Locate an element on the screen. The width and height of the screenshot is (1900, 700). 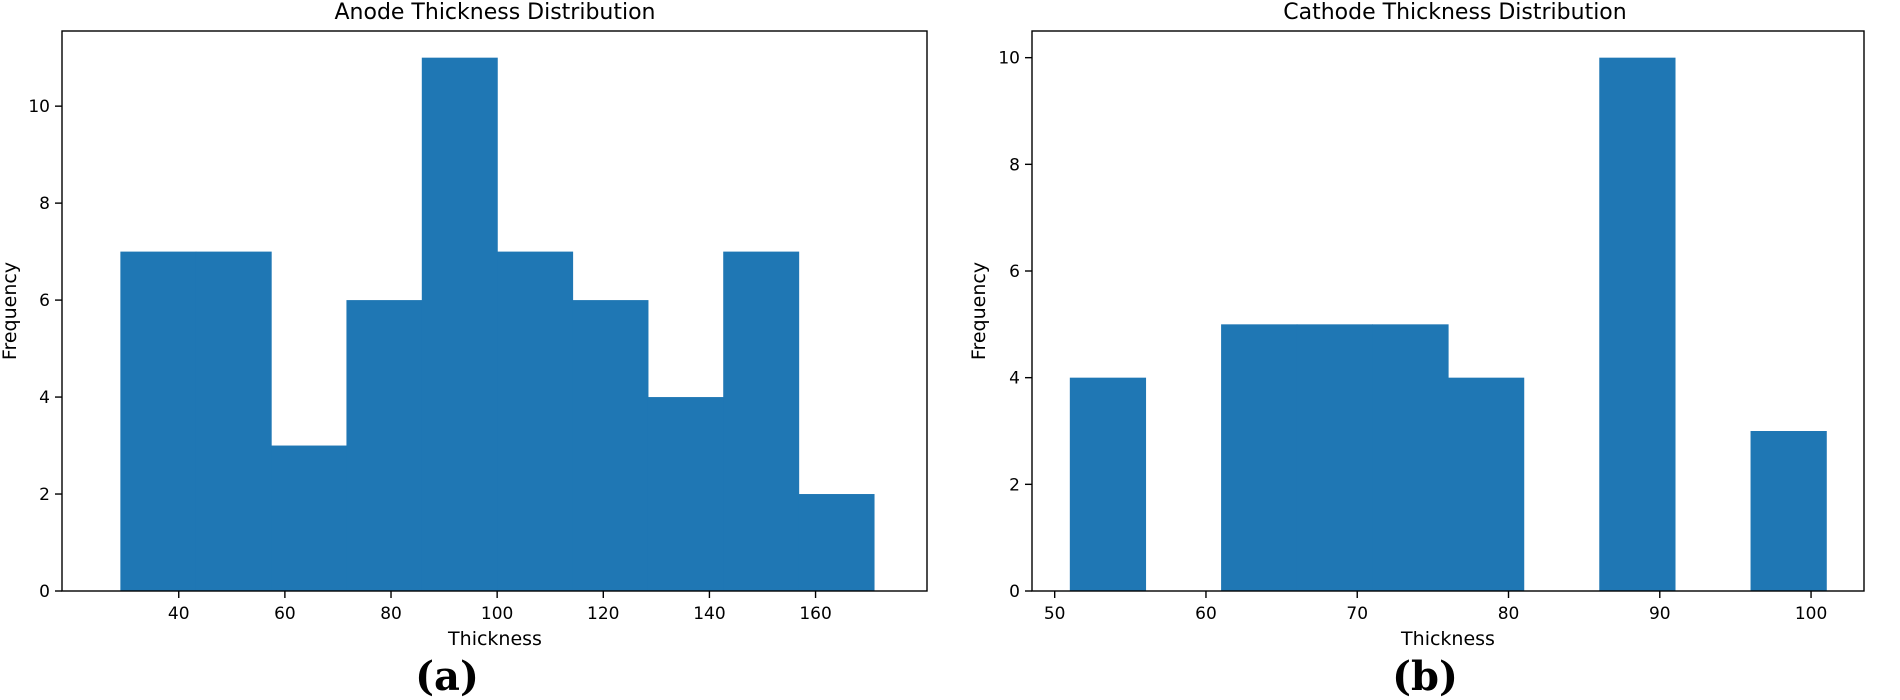
x-tick-label: 70 is located at coordinates (1357, 614).